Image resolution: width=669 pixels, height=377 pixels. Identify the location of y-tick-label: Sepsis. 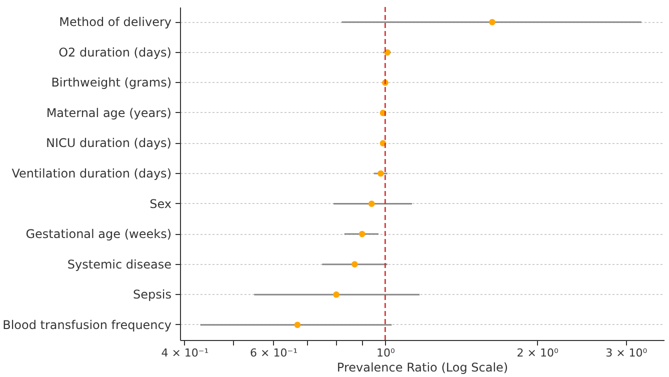
(152, 295).